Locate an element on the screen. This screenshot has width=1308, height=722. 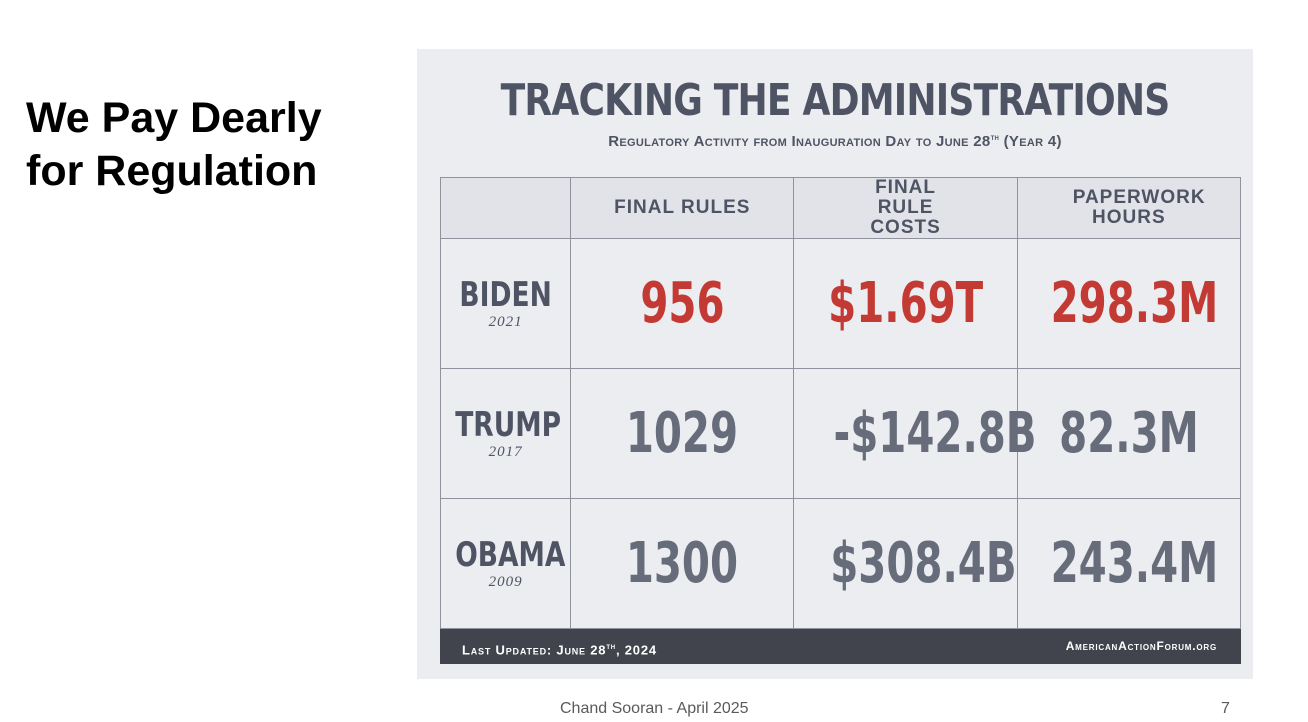
paperwork-hours-value: 82.3M is located at coordinates (1129, 433).